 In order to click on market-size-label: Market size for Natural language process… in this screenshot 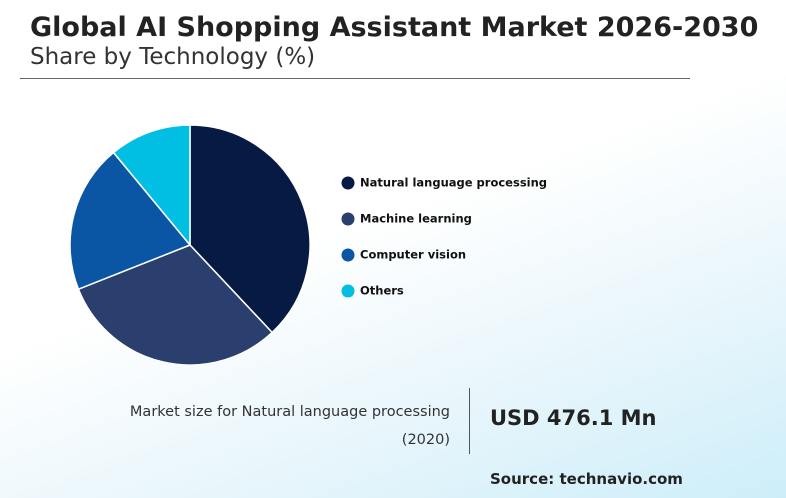, I will do `click(255, 426)`.